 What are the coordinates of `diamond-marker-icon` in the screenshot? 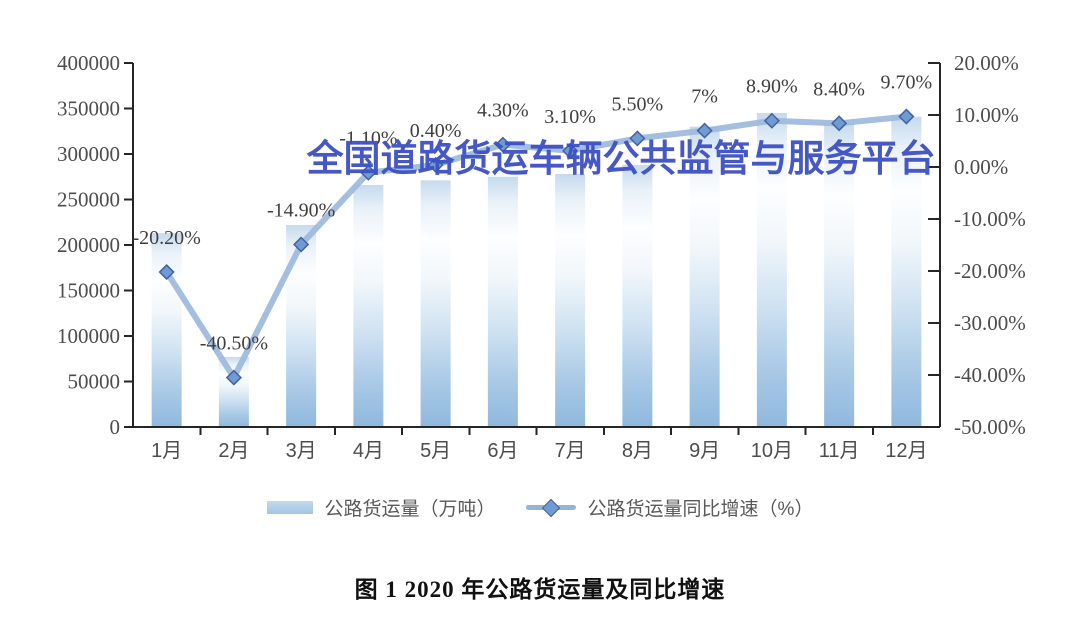 It's located at (550, 507).